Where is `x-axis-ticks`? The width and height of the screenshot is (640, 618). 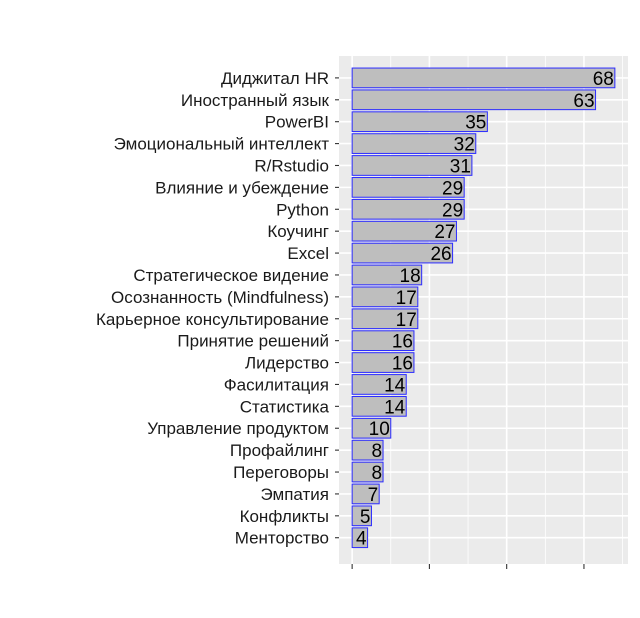 x-axis-ticks is located at coordinates (468, 566).